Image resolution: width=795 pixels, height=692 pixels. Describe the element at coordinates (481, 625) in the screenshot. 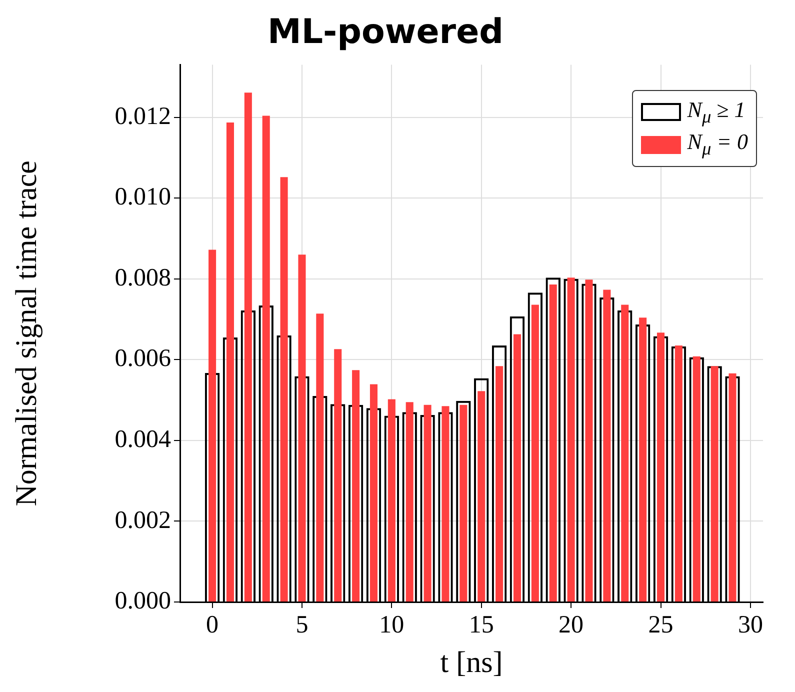

I see `x-tick-label: 15` at that location.